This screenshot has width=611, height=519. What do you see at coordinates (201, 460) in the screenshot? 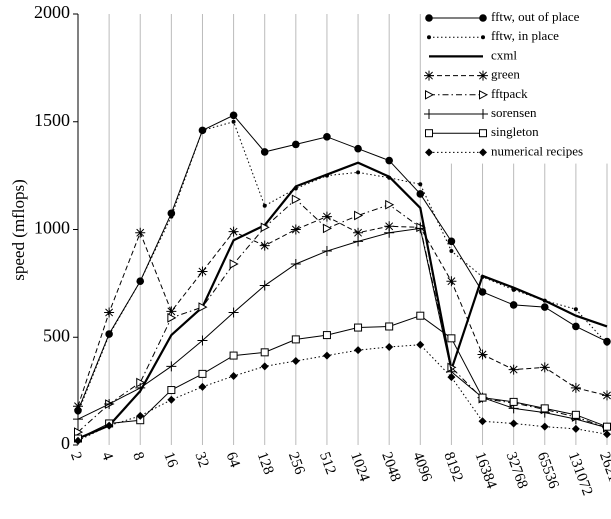
I see `x-tick-label: 32` at bounding box center [201, 460].